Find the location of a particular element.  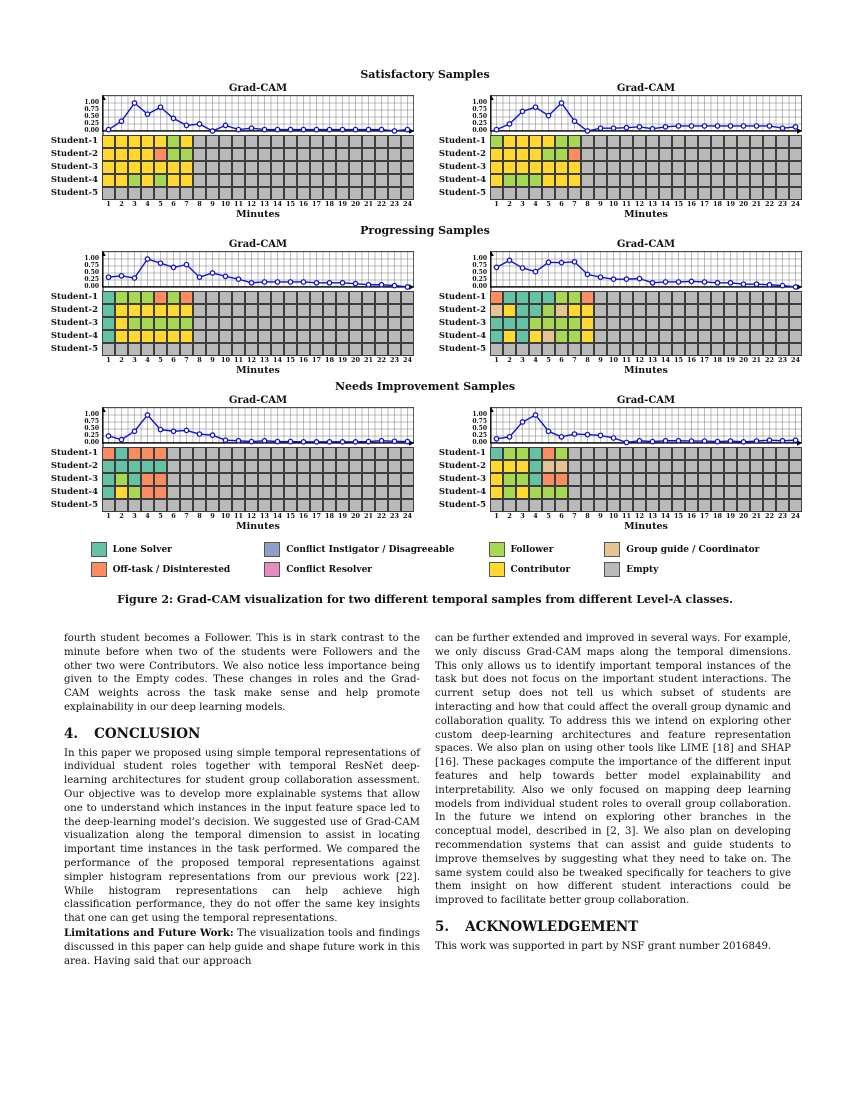

legend-label: Conflict Resolver is located at coordinates (329, 569).